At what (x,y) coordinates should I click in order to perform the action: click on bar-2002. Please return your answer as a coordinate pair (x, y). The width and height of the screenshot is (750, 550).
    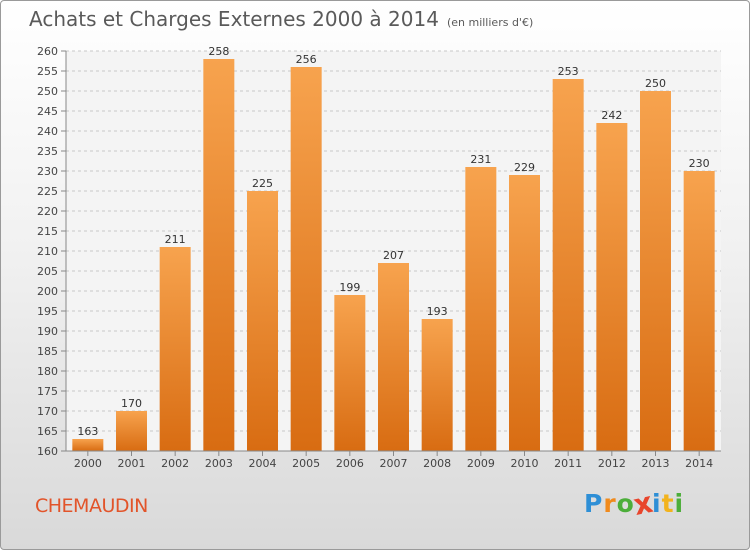
    Looking at the image, I should click on (175, 349).